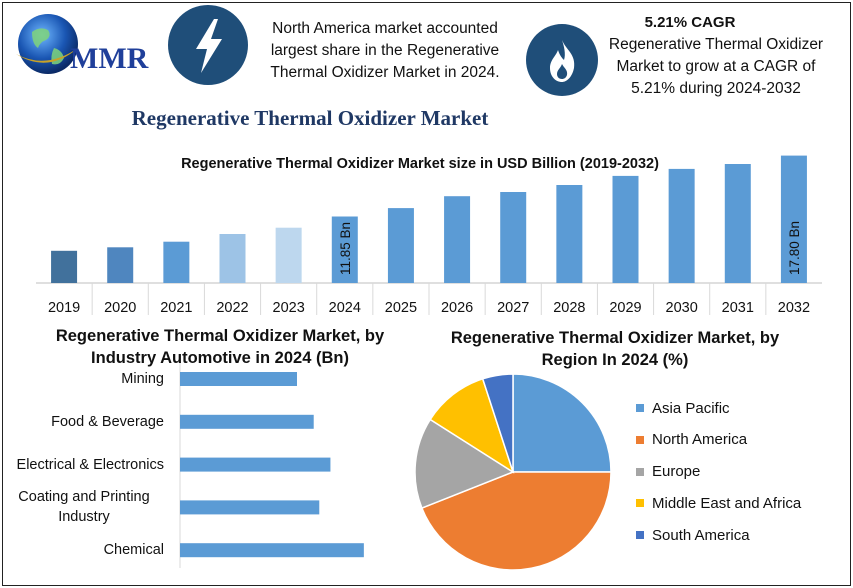  What do you see at coordinates (310, 118) in the screenshot?
I see `main-title: Regenerative Thermal Oxidizer Market` at bounding box center [310, 118].